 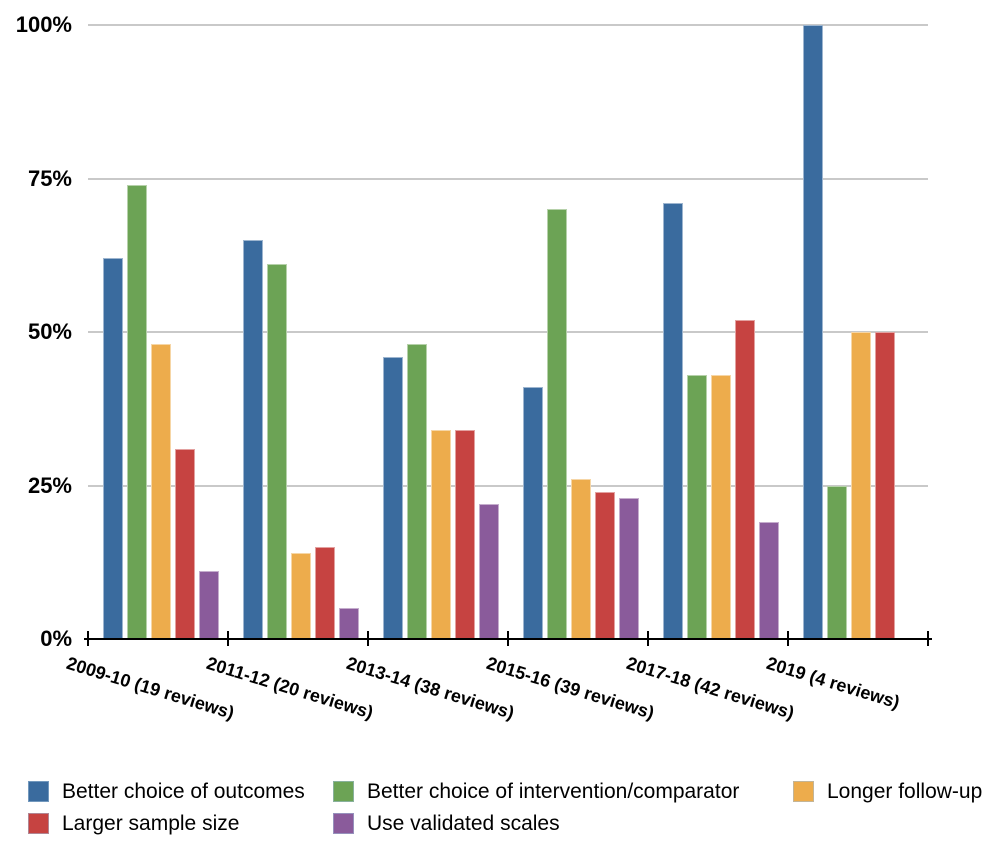 I want to click on legend-item: Use validated scales, so click(x=563, y=823).